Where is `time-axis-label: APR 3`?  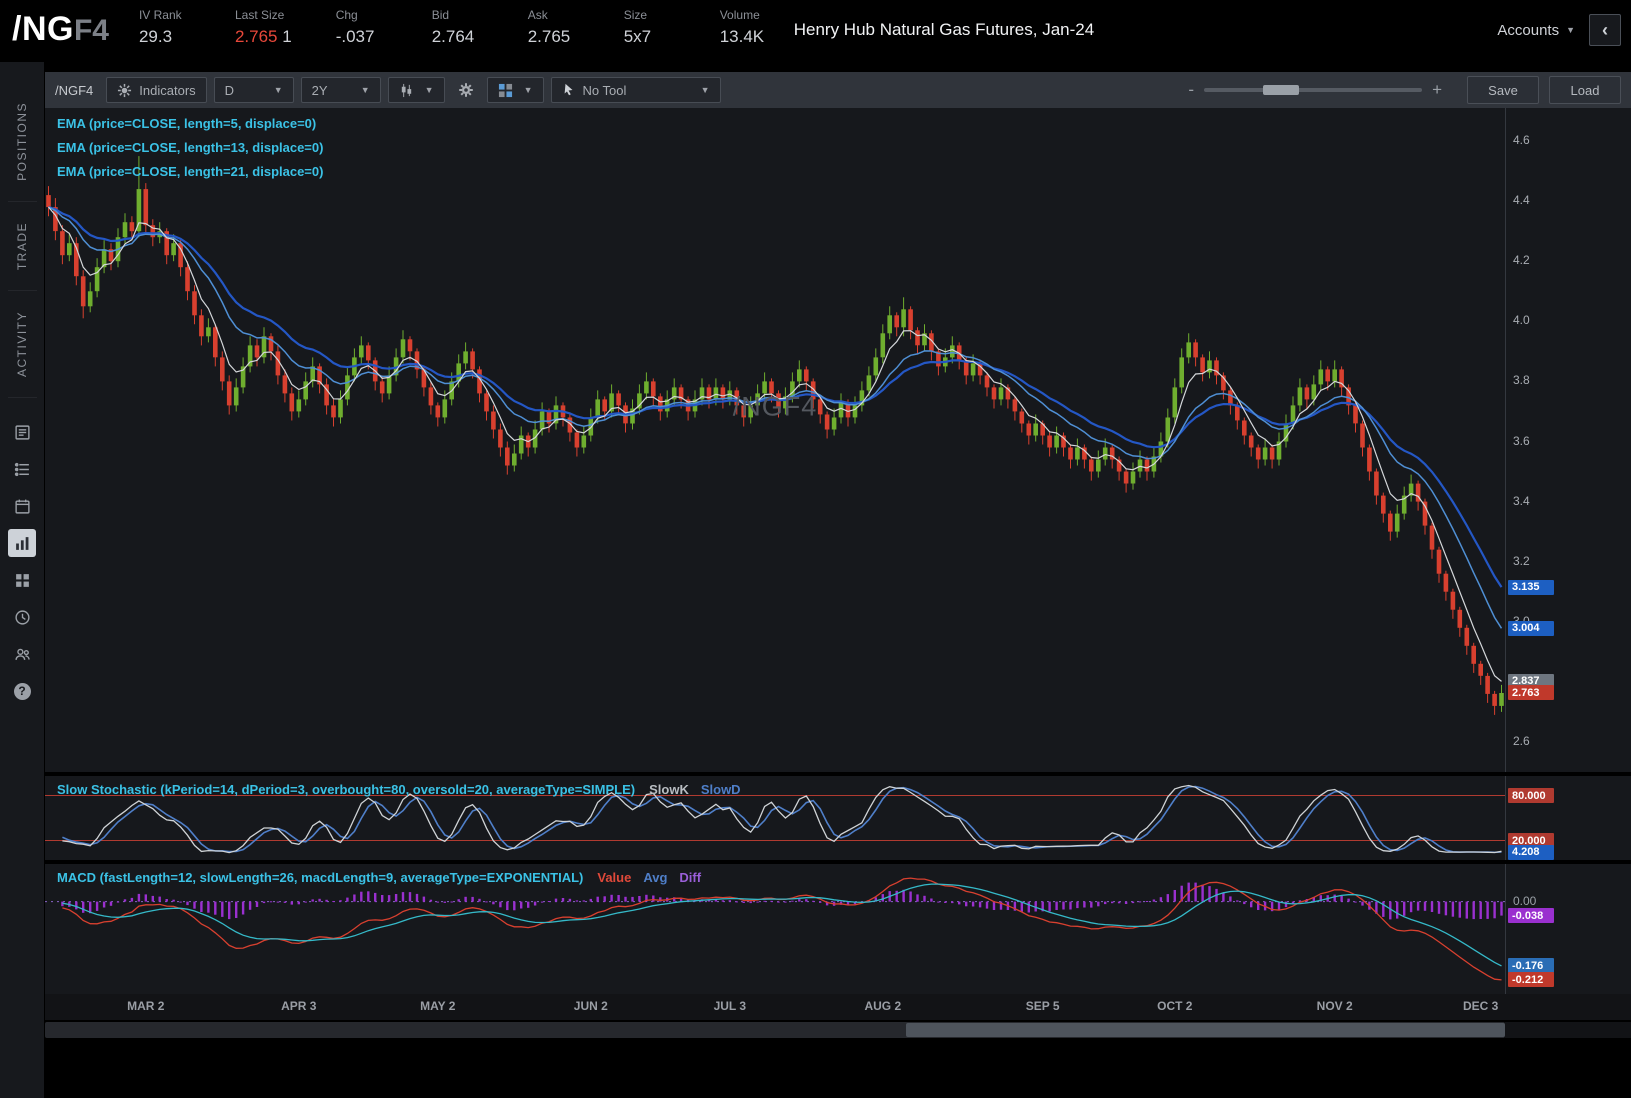
time-axis-label: APR 3 is located at coordinates (299, 1006).